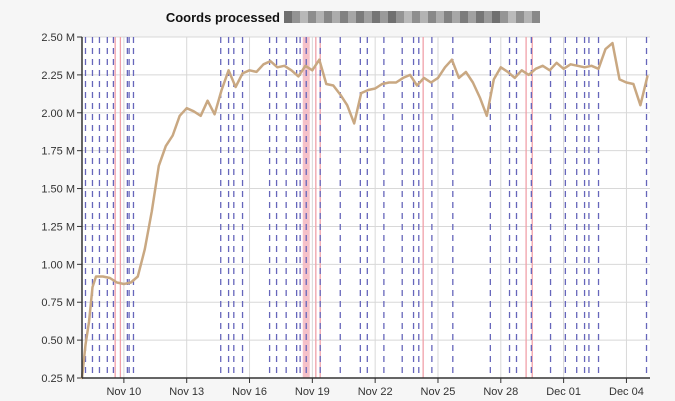 Image resolution: width=675 pixels, height=401 pixels. Describe the element at coordinates (123, 392) in the screenshot. I see `x-tick-label: Nov 10` at that location.